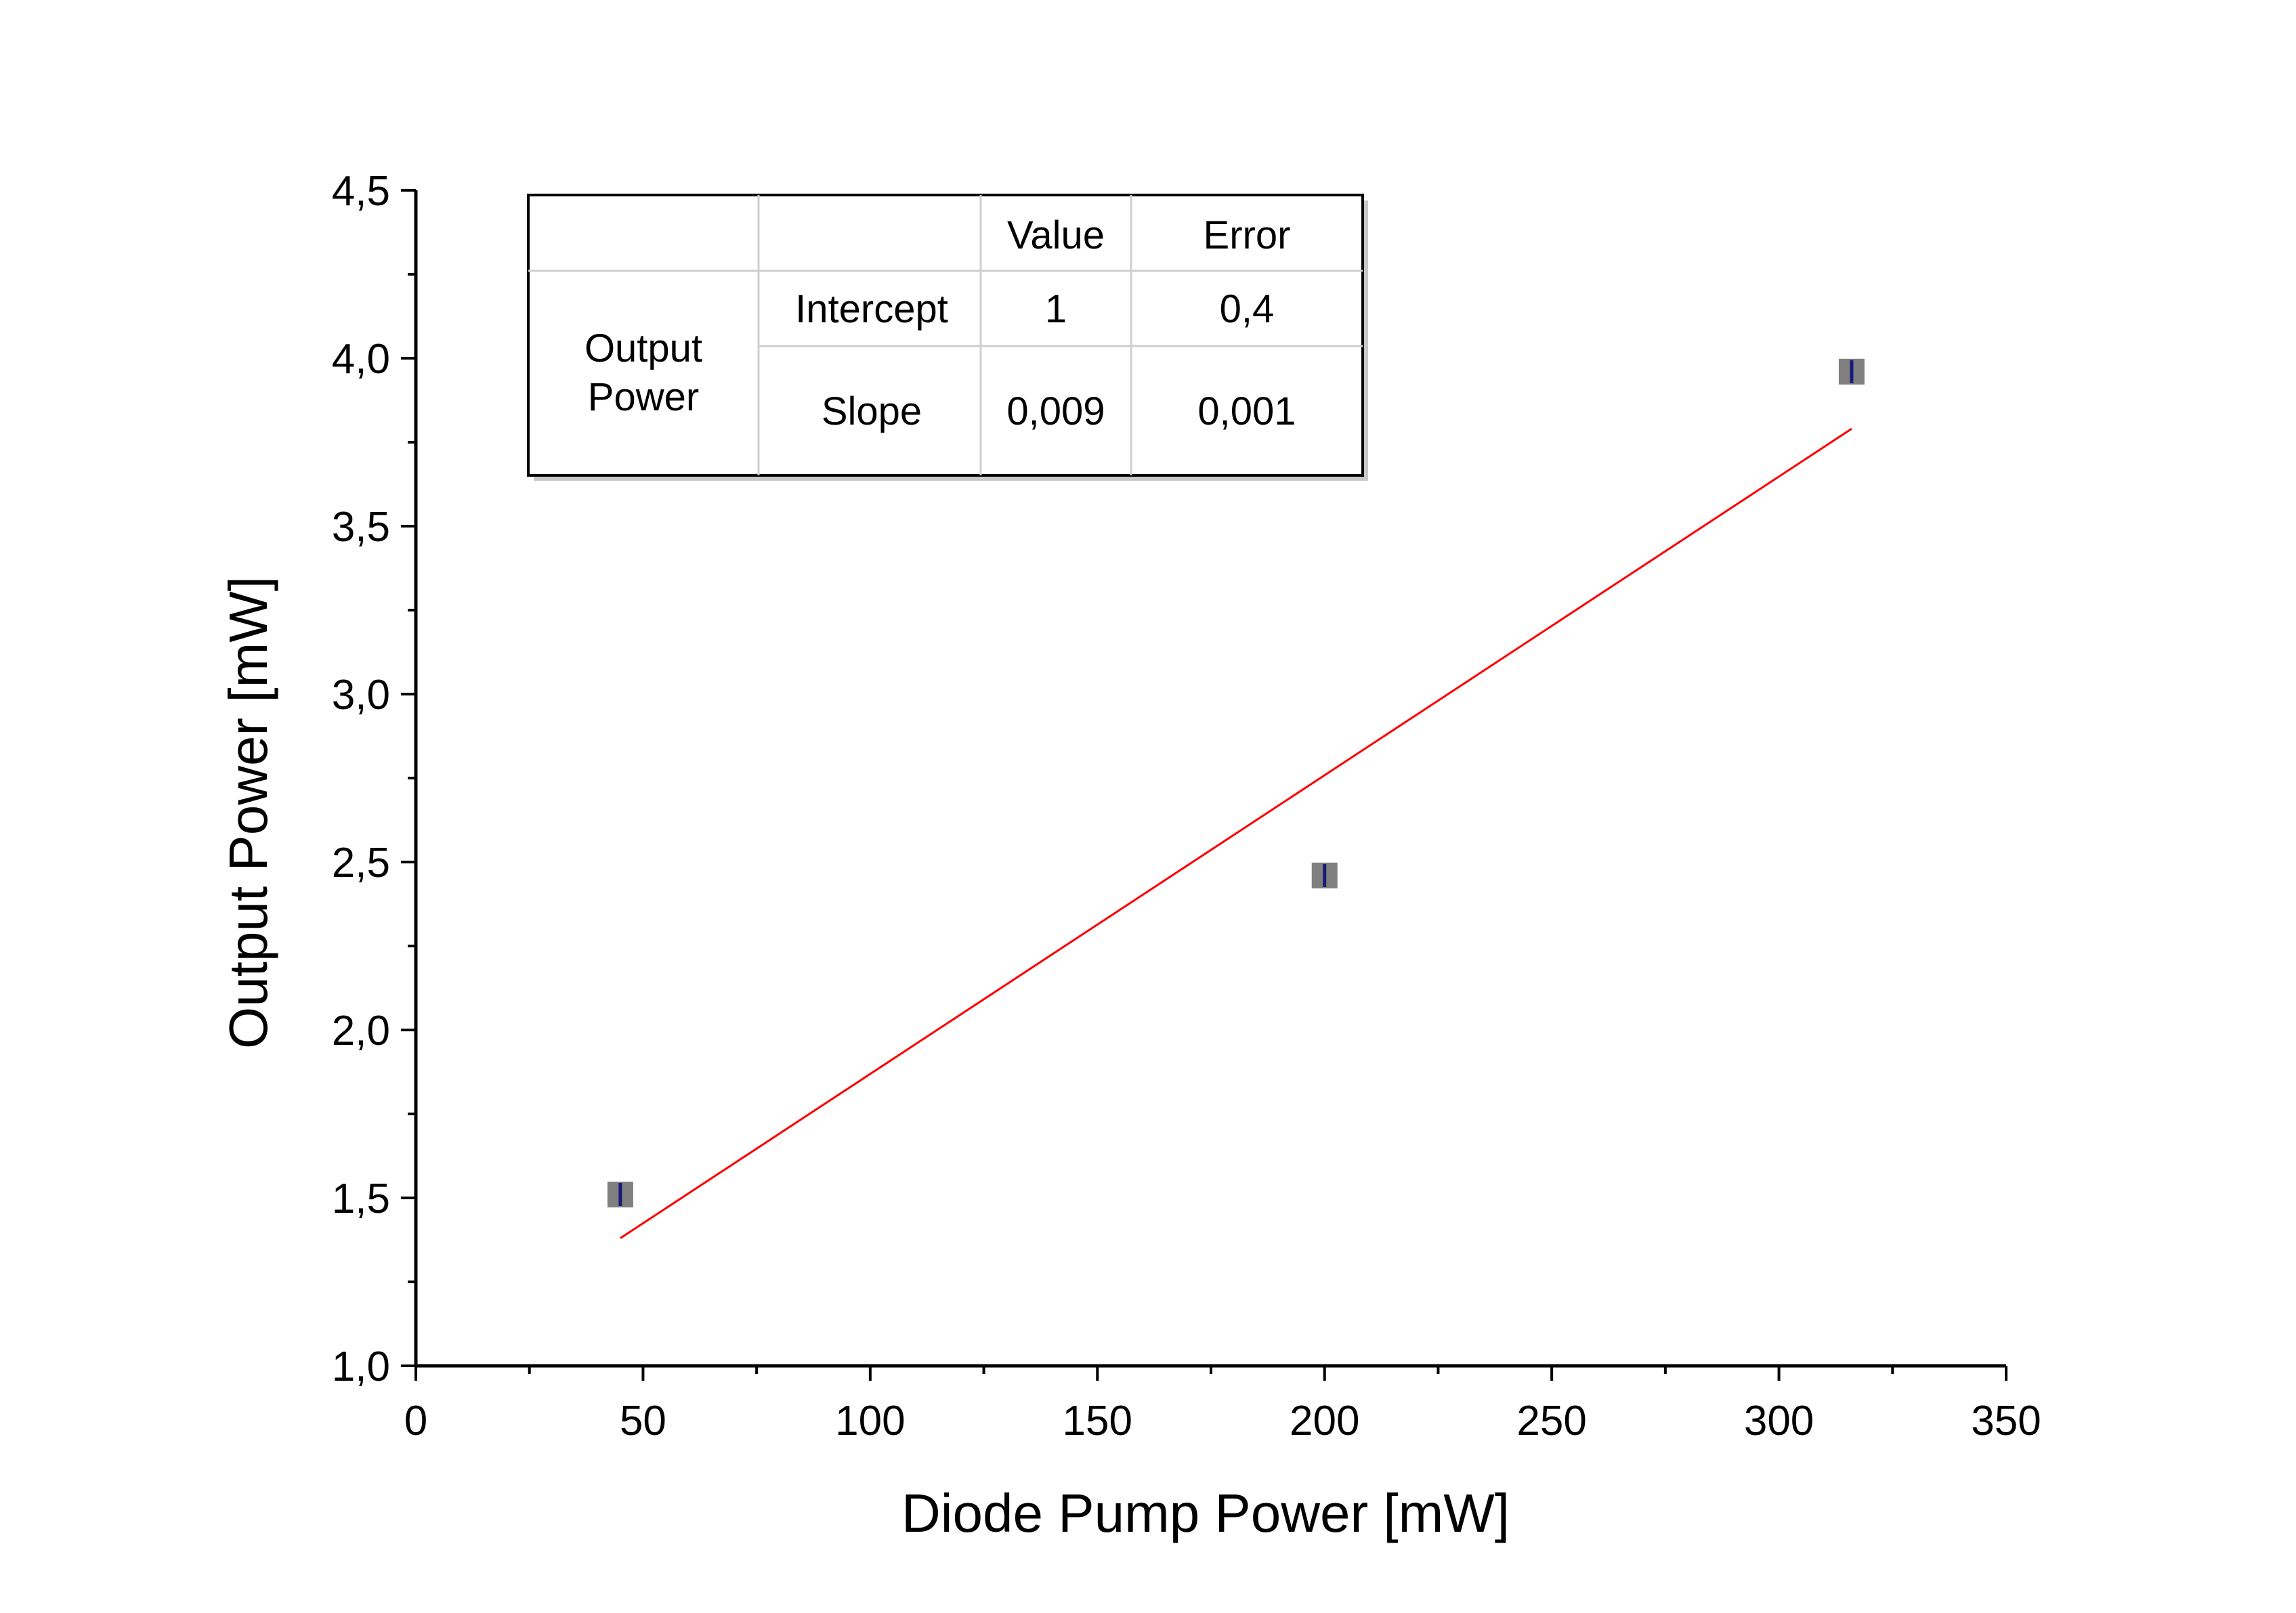 The width and height of the screenshot is (2296, 1613). What do you see at coordinates (643, 372) in the screenshot?
I see `table-group-label: Output Power` at bounding box center [643, 372].